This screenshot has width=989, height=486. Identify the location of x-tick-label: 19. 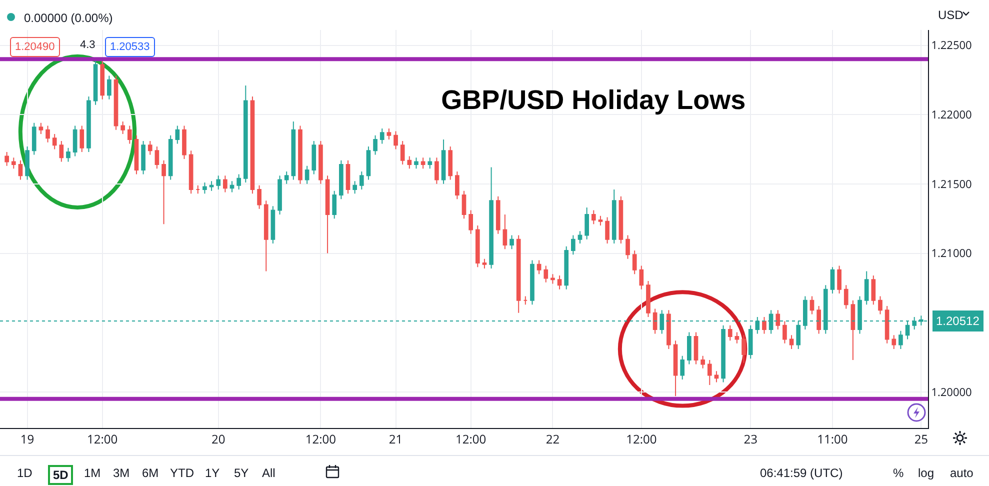
(27, 439).